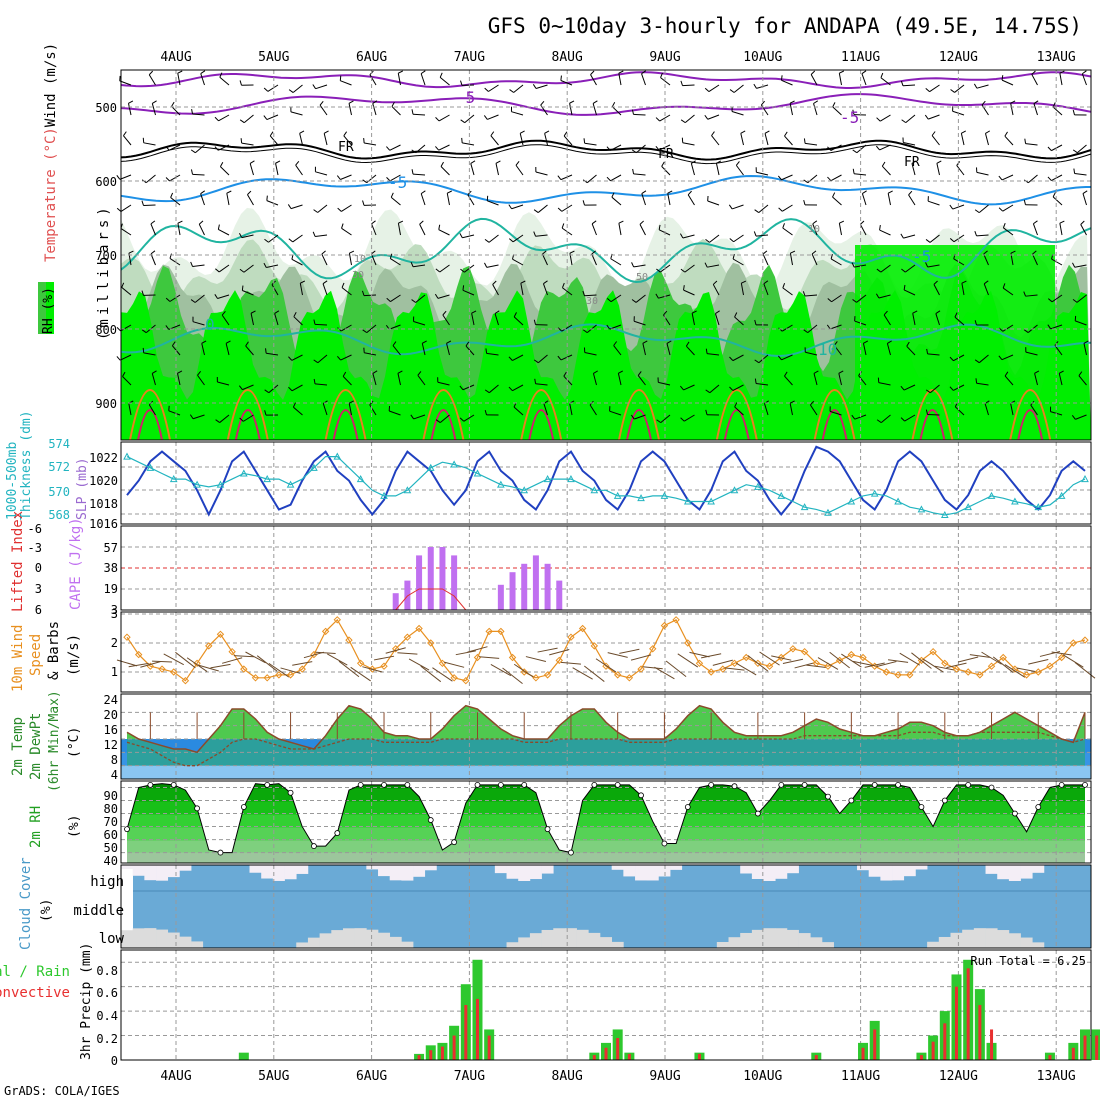 The image size is (1100, 1104). What do you see at coordinates (12, 481) in the screenshot?
I see `axis-label: 1000-500mb` at bounding box center [12, 481].